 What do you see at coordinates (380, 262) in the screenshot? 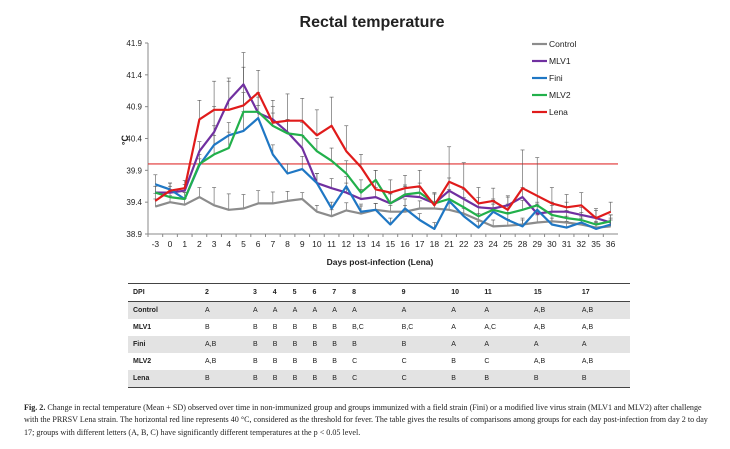
I see `x-axis-label: Days post-infection (Lena)` at bounding box center [380, 262].